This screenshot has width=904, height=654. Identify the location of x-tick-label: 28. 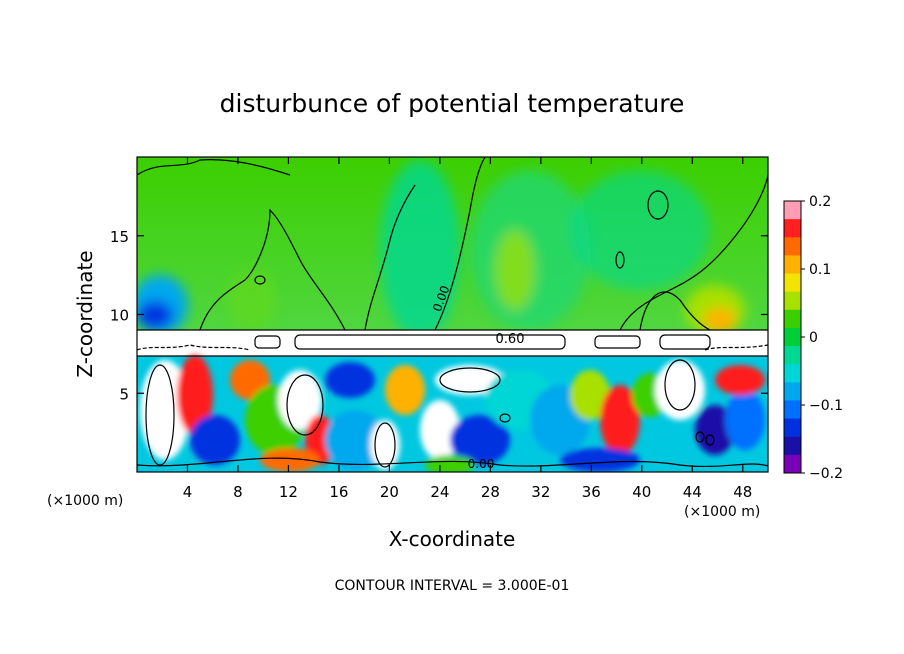
(490, 492).